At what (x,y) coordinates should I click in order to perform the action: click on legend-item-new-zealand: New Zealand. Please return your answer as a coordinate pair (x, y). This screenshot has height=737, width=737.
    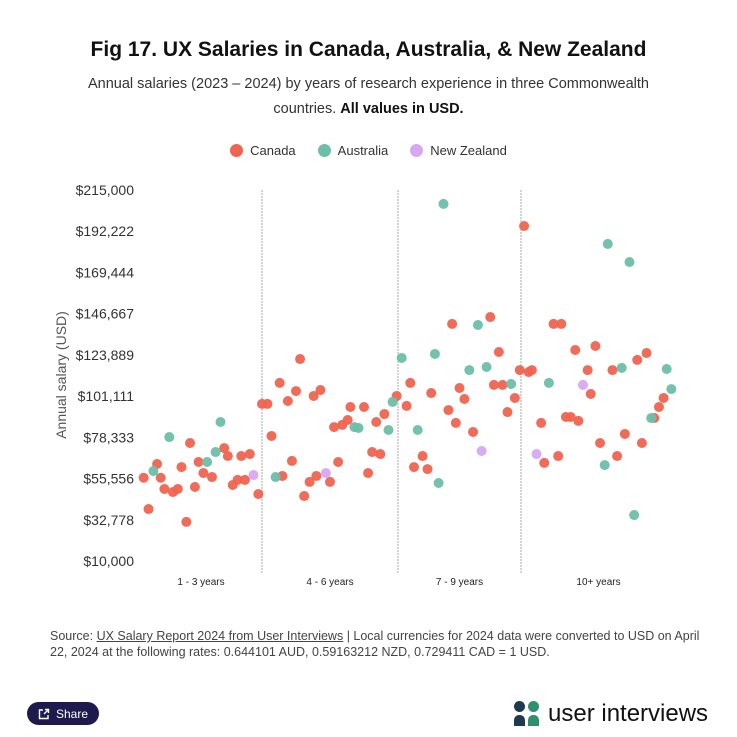
    Looking at the image, I should click on (458, 150).